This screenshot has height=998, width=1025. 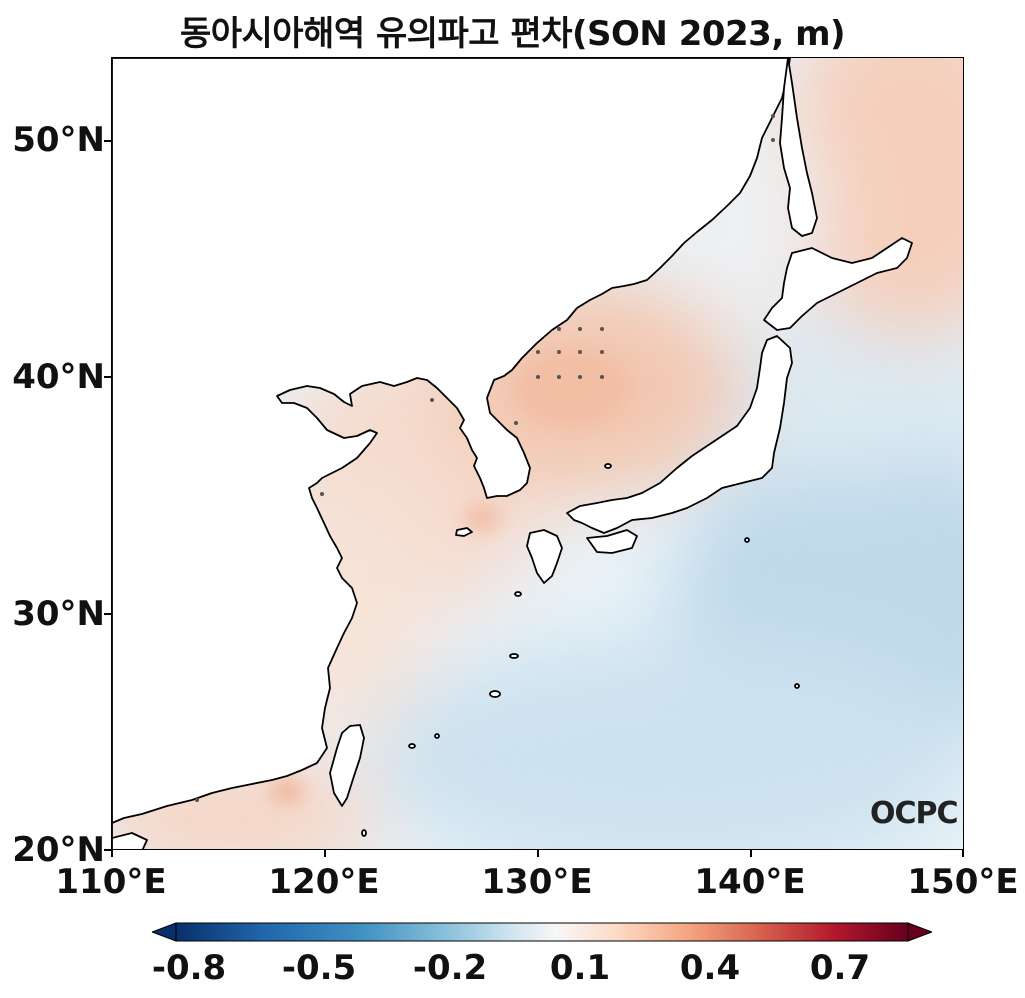 I want to click on ocpc-logo: OCPC, so click(x=914, y=813).